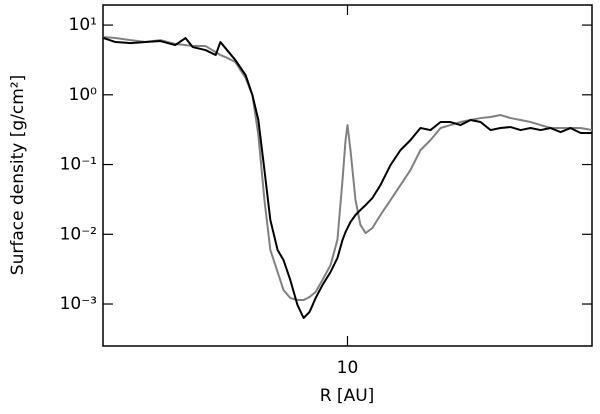 This screenshot has height=414, width=600. I want to click on y-tick-label: 10⁻¹, so click(78, 165).